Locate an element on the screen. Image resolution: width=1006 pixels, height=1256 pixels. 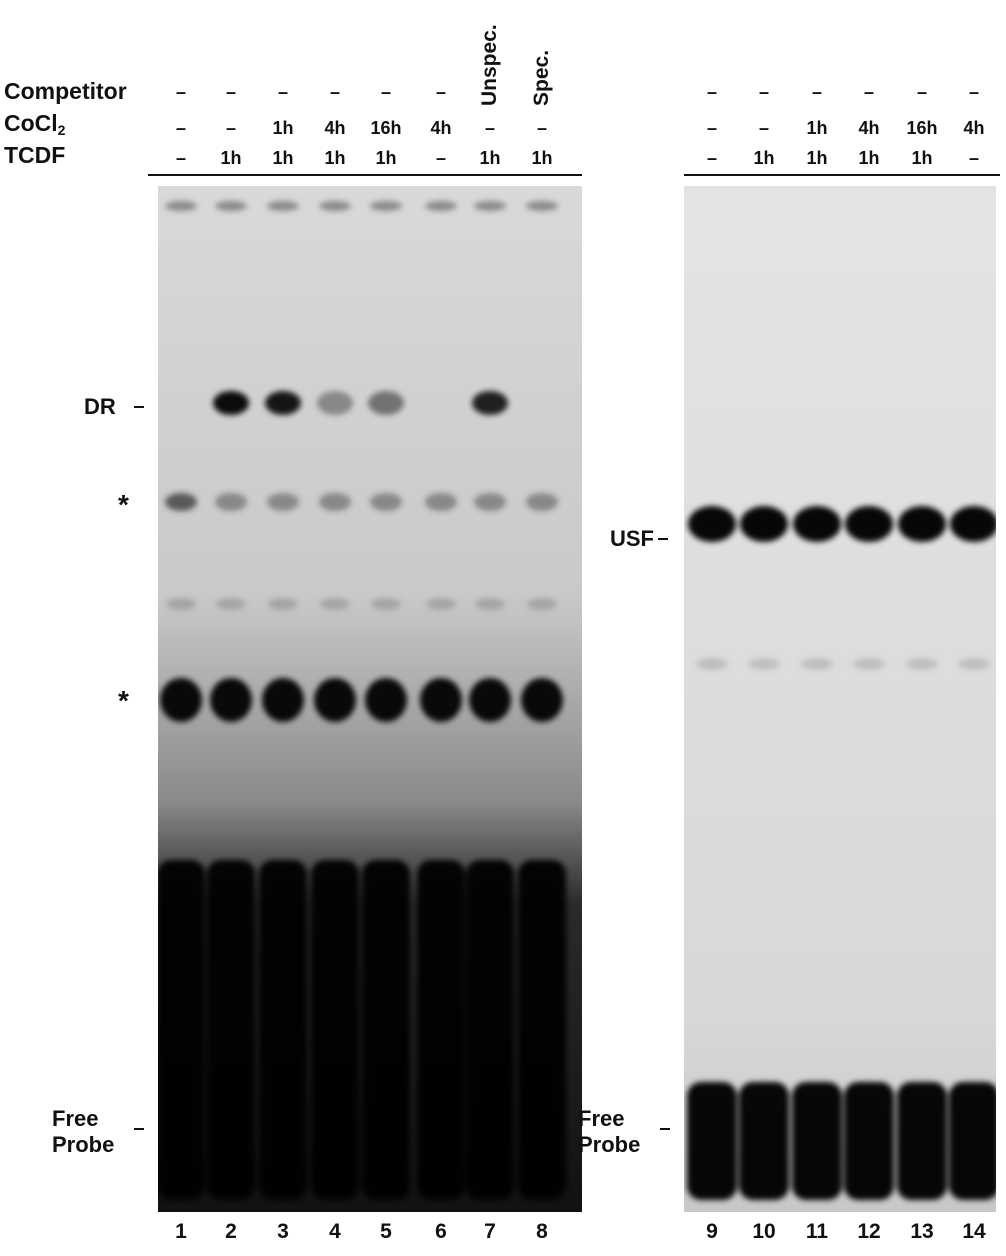
left-competitor-cell-lane-6: – is located at coordinates (440, 92).